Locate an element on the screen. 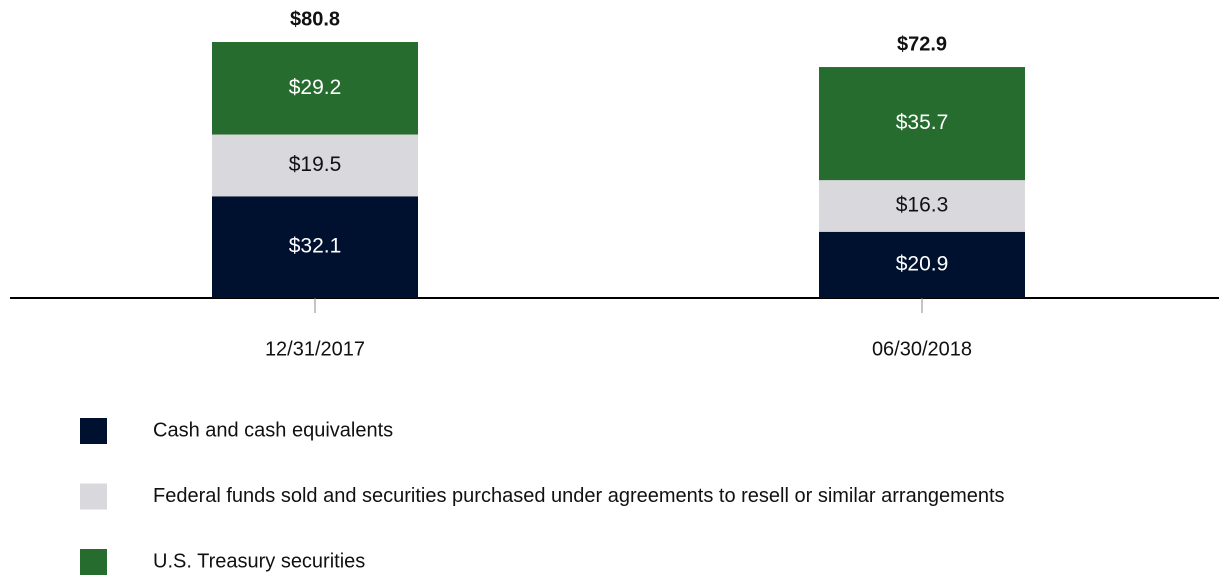 The width and height of the screenshot is (1219, 578). value-label: $29.2 is located at coordinates (315, 87).